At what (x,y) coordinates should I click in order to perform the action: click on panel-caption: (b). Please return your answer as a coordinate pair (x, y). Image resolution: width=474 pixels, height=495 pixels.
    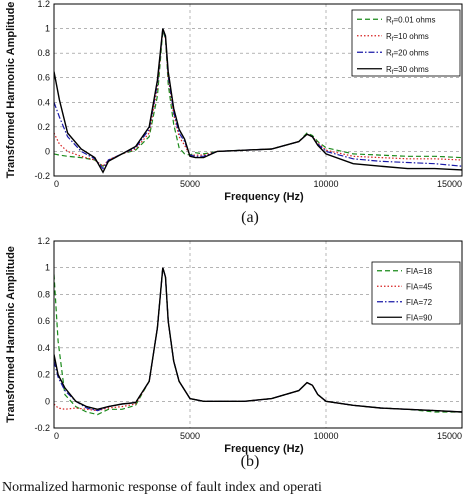
    Looking at the image, I should click on (250, 461).